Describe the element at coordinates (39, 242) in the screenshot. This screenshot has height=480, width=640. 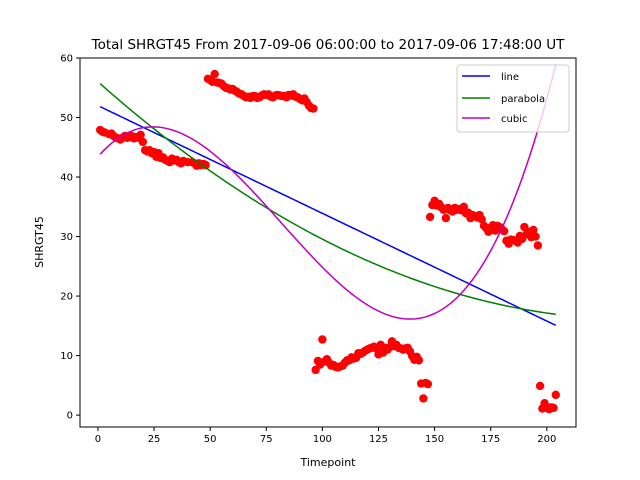
I see `y-axis-label: SHRGT45` at that location.